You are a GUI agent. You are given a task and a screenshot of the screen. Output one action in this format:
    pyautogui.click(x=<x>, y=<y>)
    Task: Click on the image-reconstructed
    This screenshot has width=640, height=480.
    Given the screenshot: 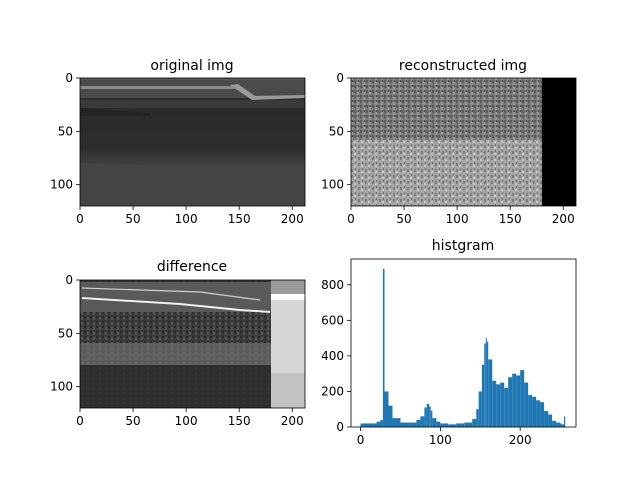 What is the action you would take?
    pyautogui.click(x=463, y=142)
    